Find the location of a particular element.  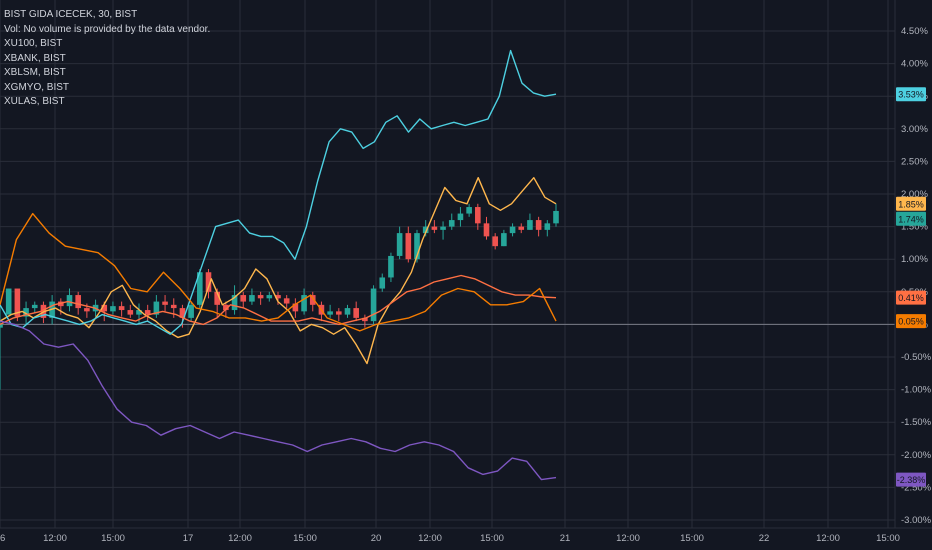

series-line-xgmyo is located at coordinates (278, 272).